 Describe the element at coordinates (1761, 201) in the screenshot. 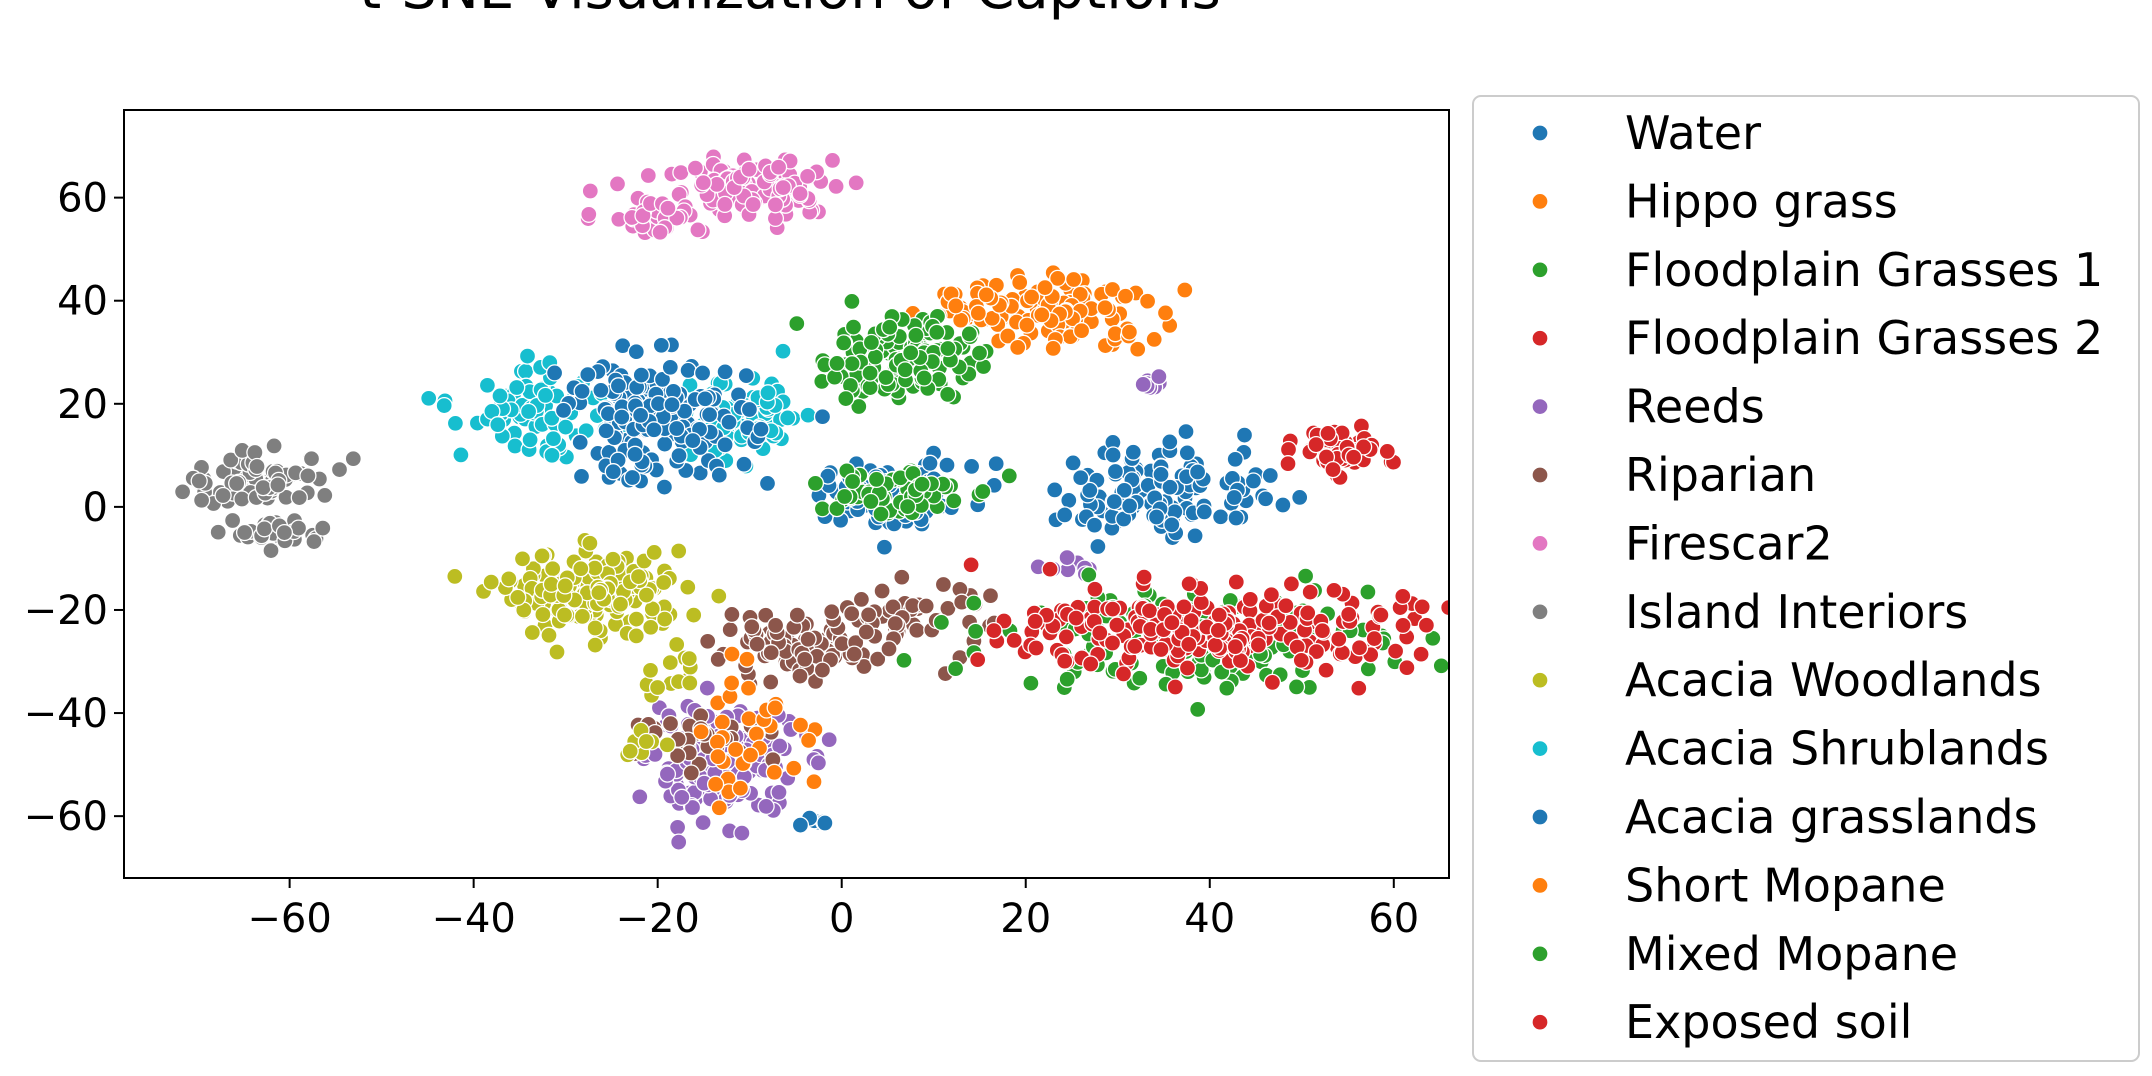

I see `legend-label: Hippo grass` at that location.